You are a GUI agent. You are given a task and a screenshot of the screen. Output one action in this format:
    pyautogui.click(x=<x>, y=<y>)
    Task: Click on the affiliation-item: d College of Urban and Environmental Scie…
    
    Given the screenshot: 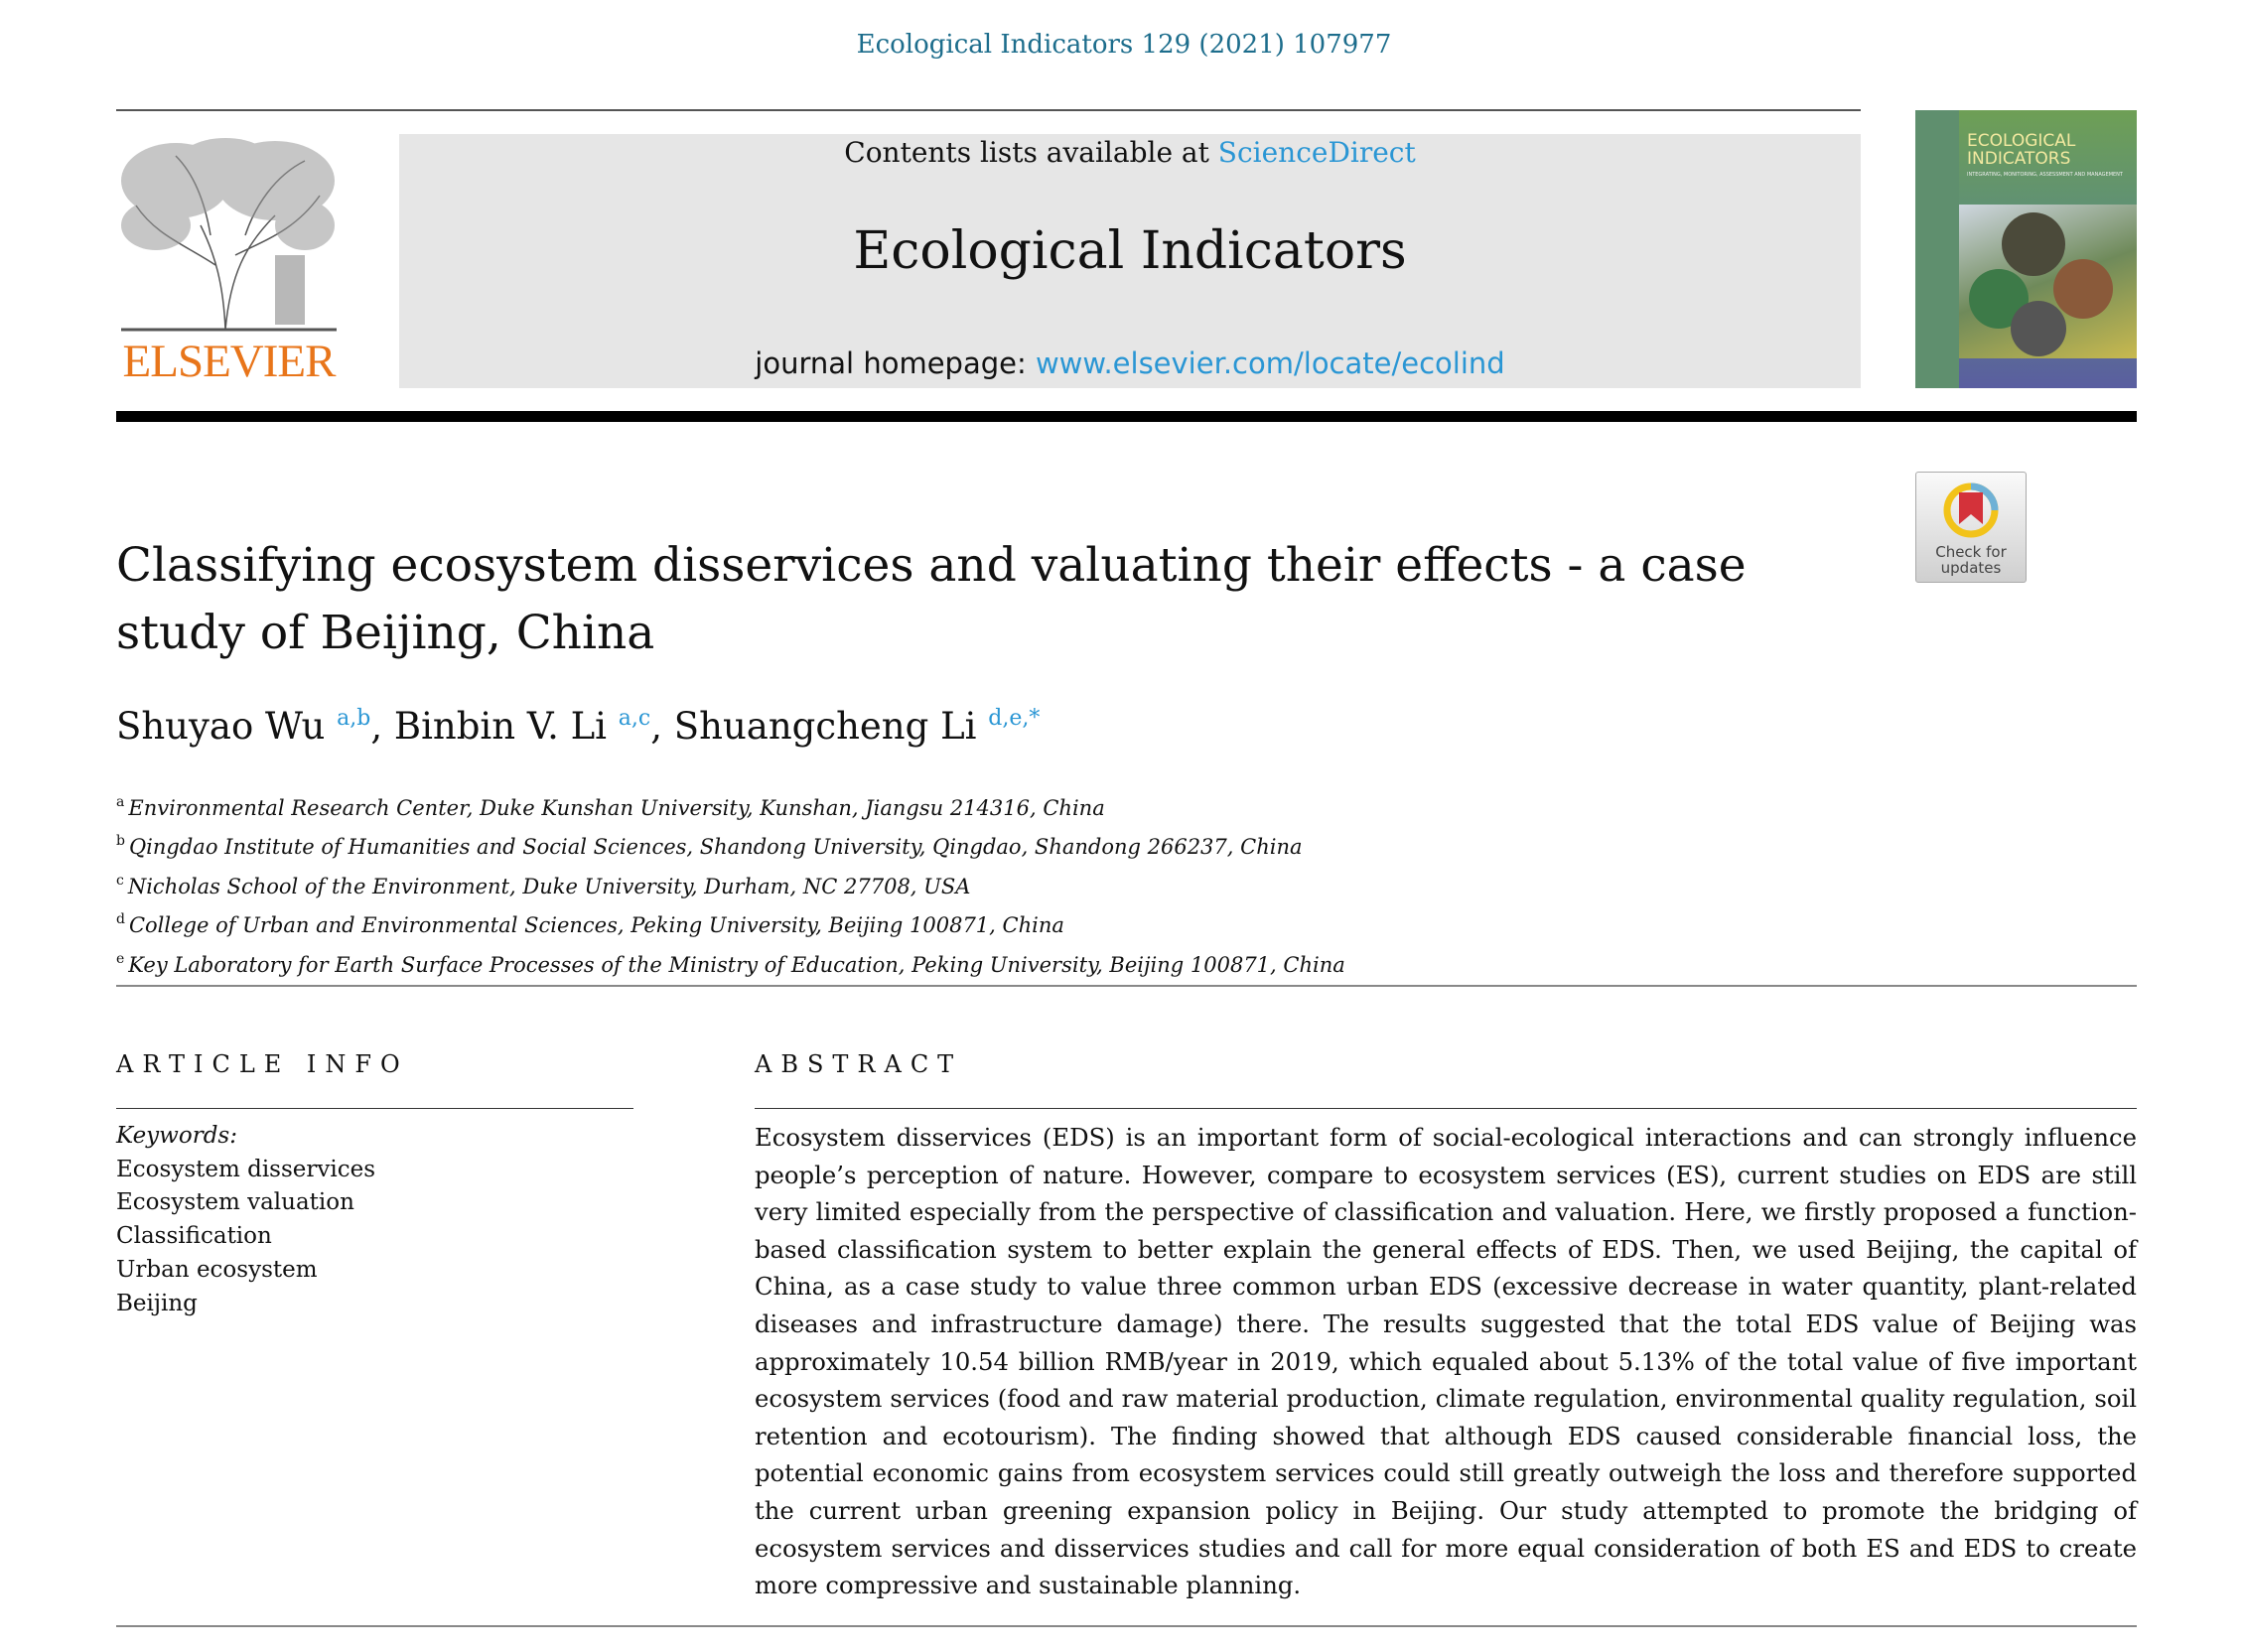 What is the action you would take?
    pyautogui.click(x=730, y=923)
    